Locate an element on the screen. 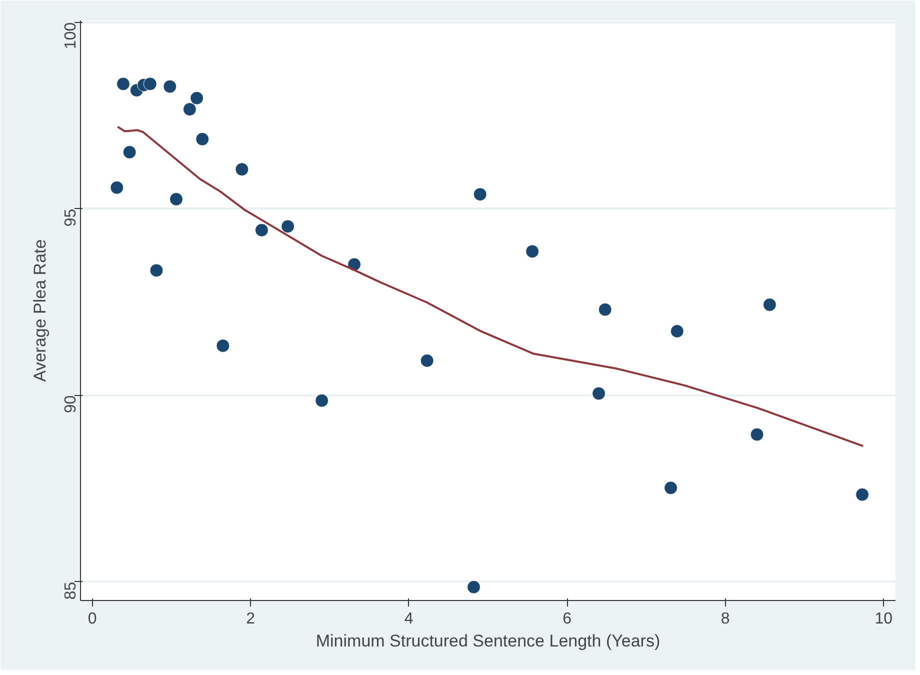 This screenshot has height=675, width=920. y-axis-title: Average Plea Rate is located at coordinates (40, 310).